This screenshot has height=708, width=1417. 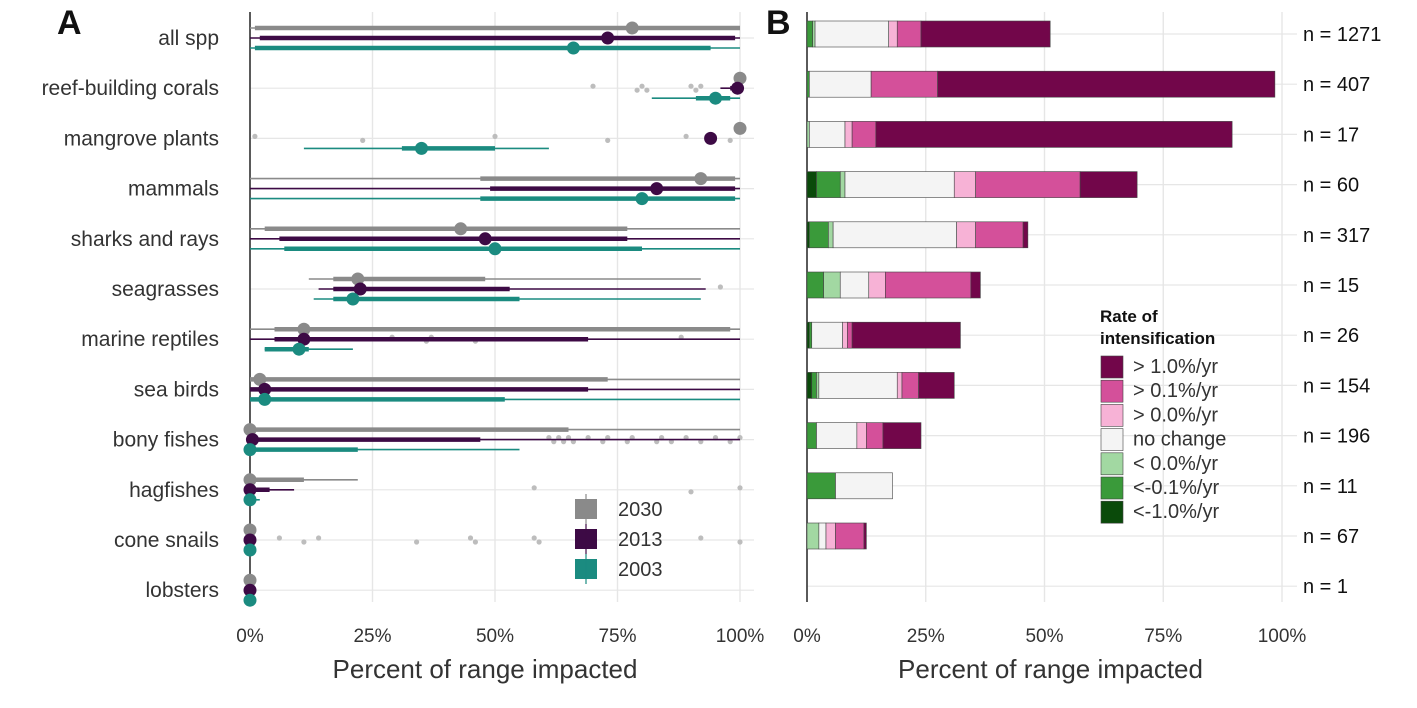 I want to click on panel-b-n-label: n = 11, so click(x=1330, y=487).